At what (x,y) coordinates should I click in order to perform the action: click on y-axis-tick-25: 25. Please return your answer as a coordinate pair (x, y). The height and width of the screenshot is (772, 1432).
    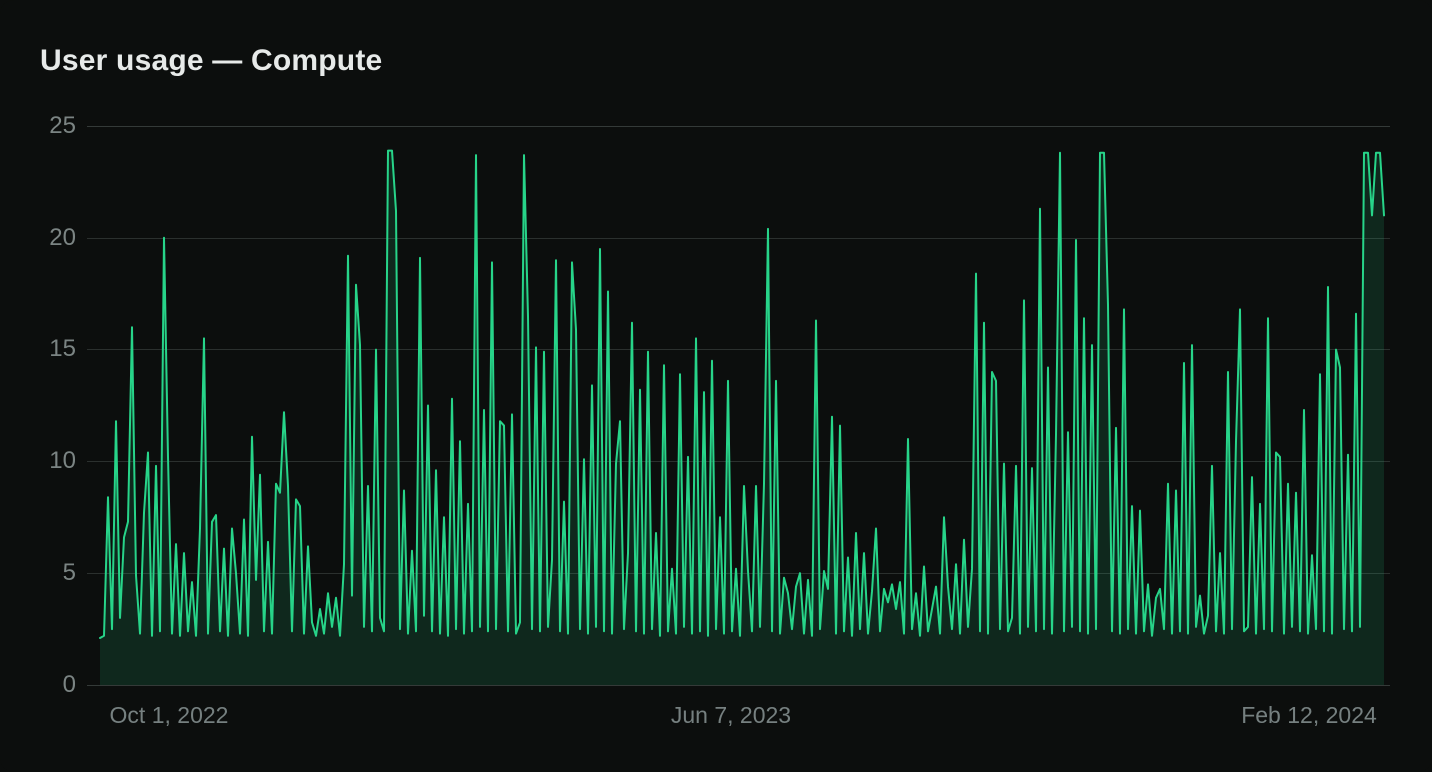
    Looking at the image, I should click on (62, 125).